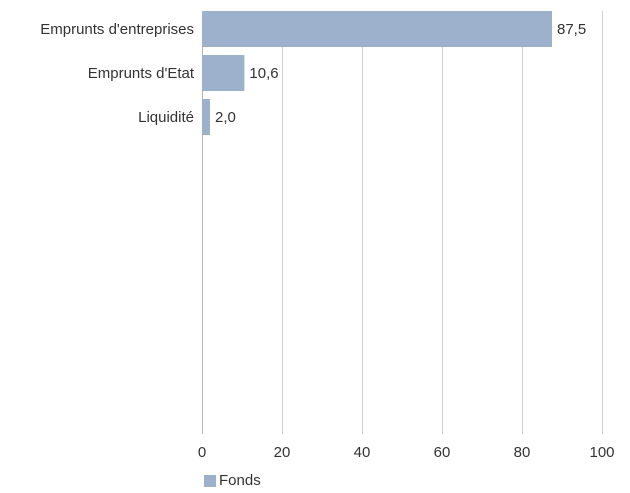  Describe the element at coordinates (601, 452) in the screenshot. I see `x-tick-label: 100` at that location.